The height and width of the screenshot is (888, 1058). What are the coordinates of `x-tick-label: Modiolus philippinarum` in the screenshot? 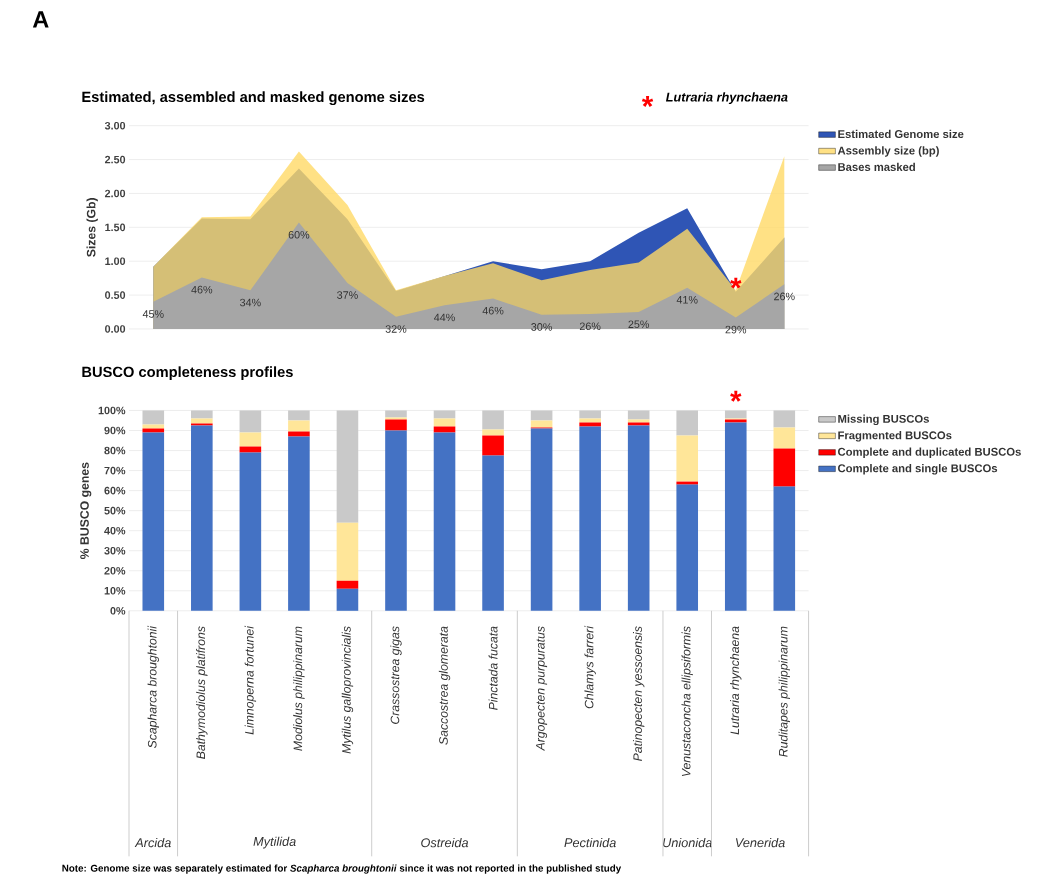 It's located at (299, 688).